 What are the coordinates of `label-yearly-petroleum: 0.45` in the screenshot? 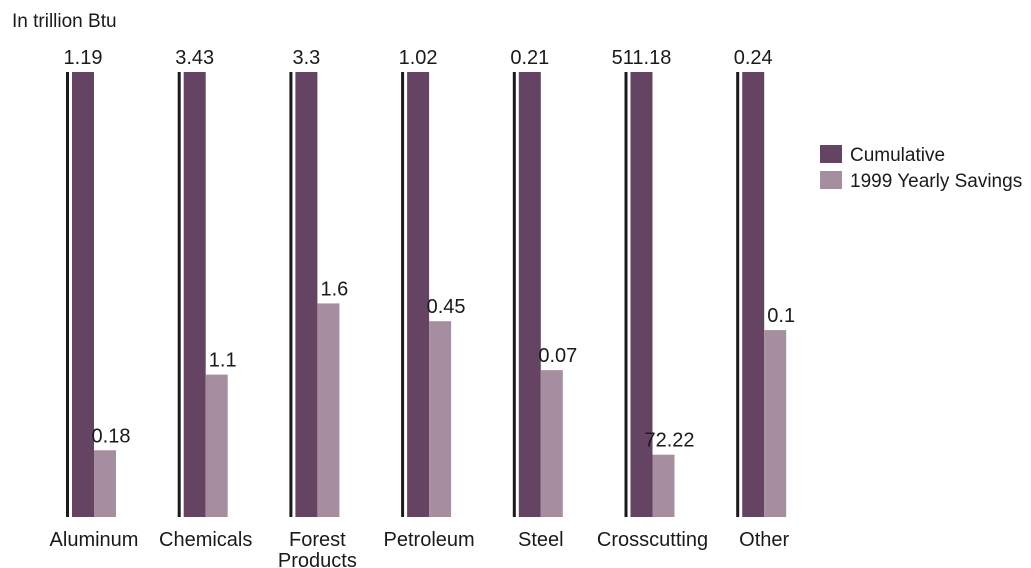 It's located at (446, 307).